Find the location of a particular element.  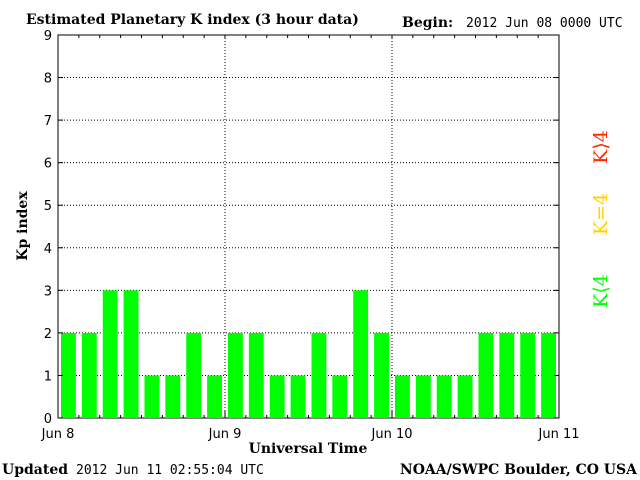

updated-label: Updated is located at coordinates (35, 470).